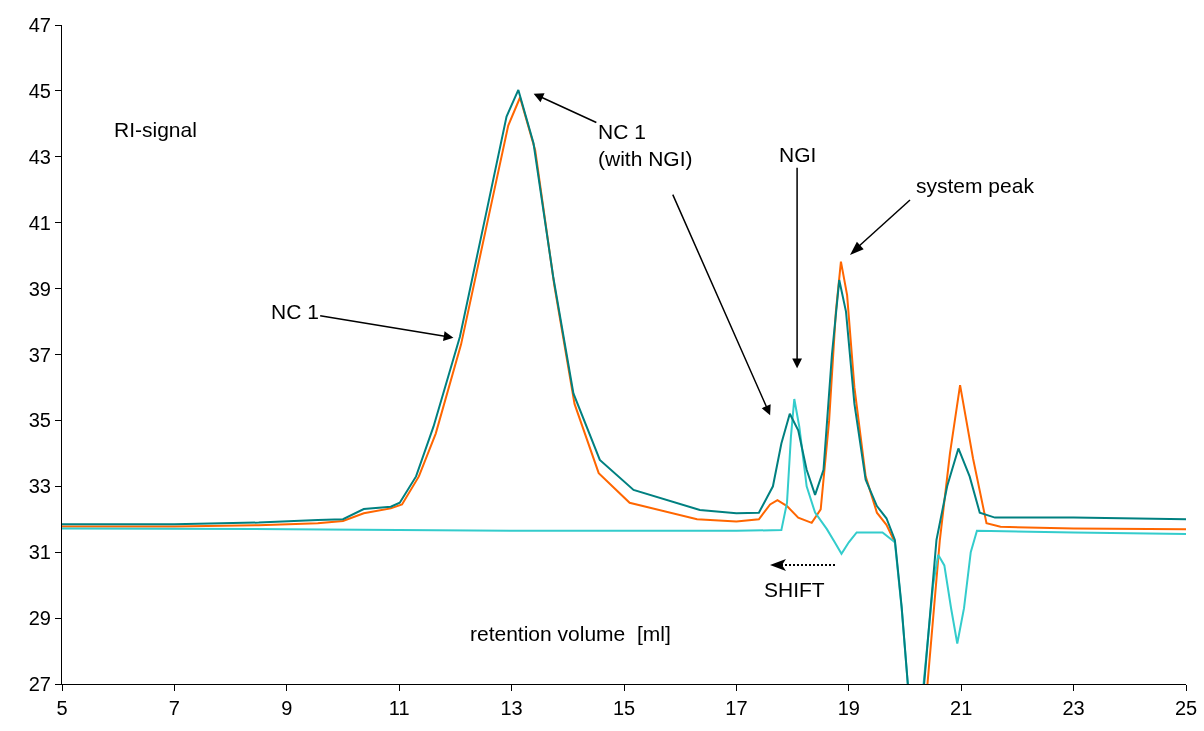  Describe the element at coordinates (39, 288) in the screenshot. I see `y-tick-label: 39` at that location.